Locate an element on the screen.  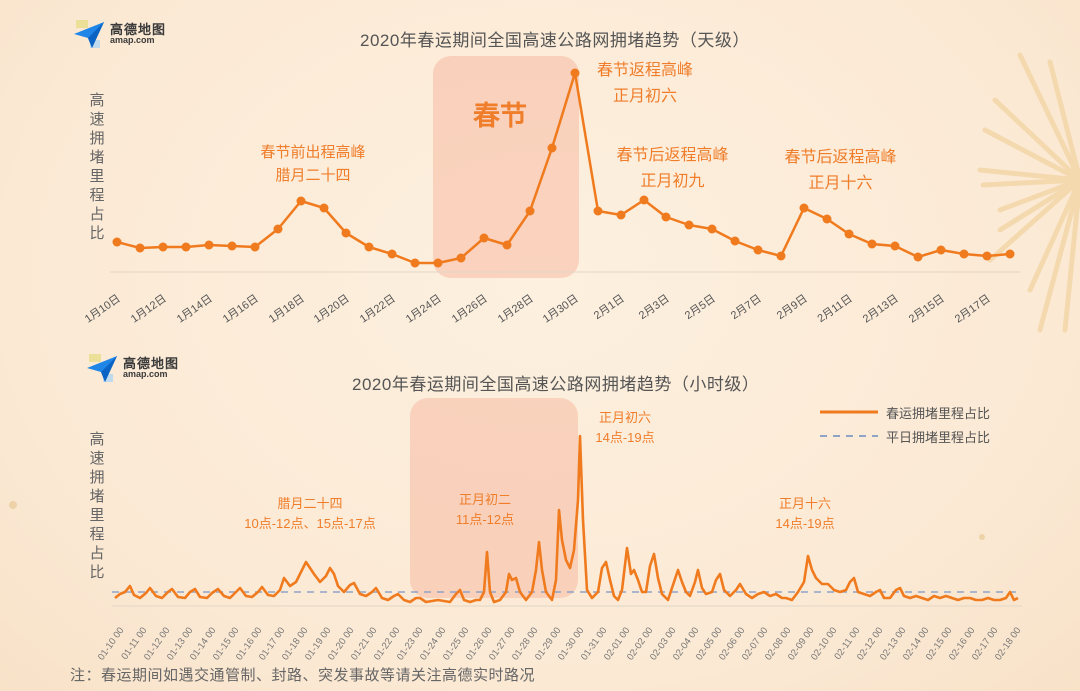
svg-text: 2月3日 is located at coordinates (654, 307).